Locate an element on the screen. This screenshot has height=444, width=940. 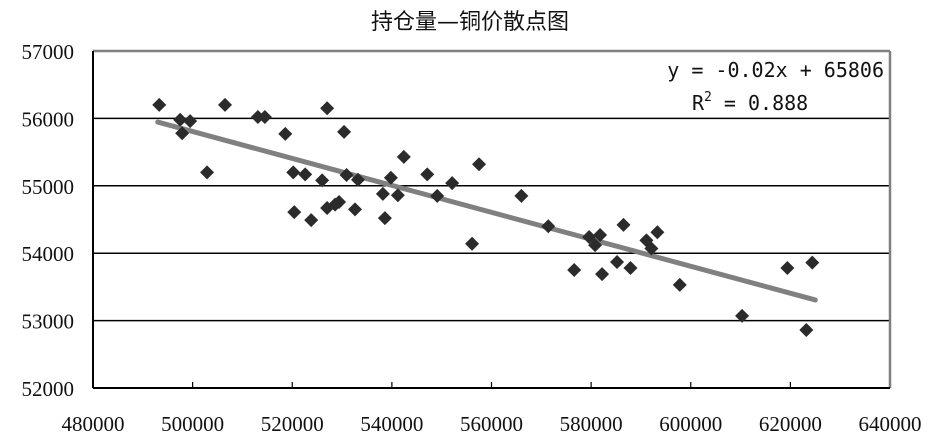
y-tick-label: 54000 is located at coordinates (48, 254).